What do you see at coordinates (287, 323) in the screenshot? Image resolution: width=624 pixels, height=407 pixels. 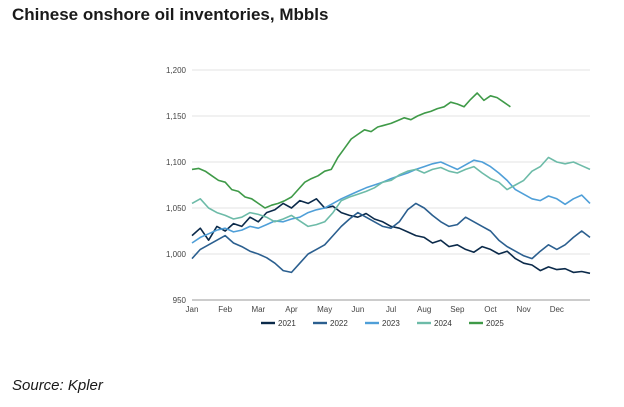 I see `legend-label-2021: 2021` at bounding box center [287, 323].